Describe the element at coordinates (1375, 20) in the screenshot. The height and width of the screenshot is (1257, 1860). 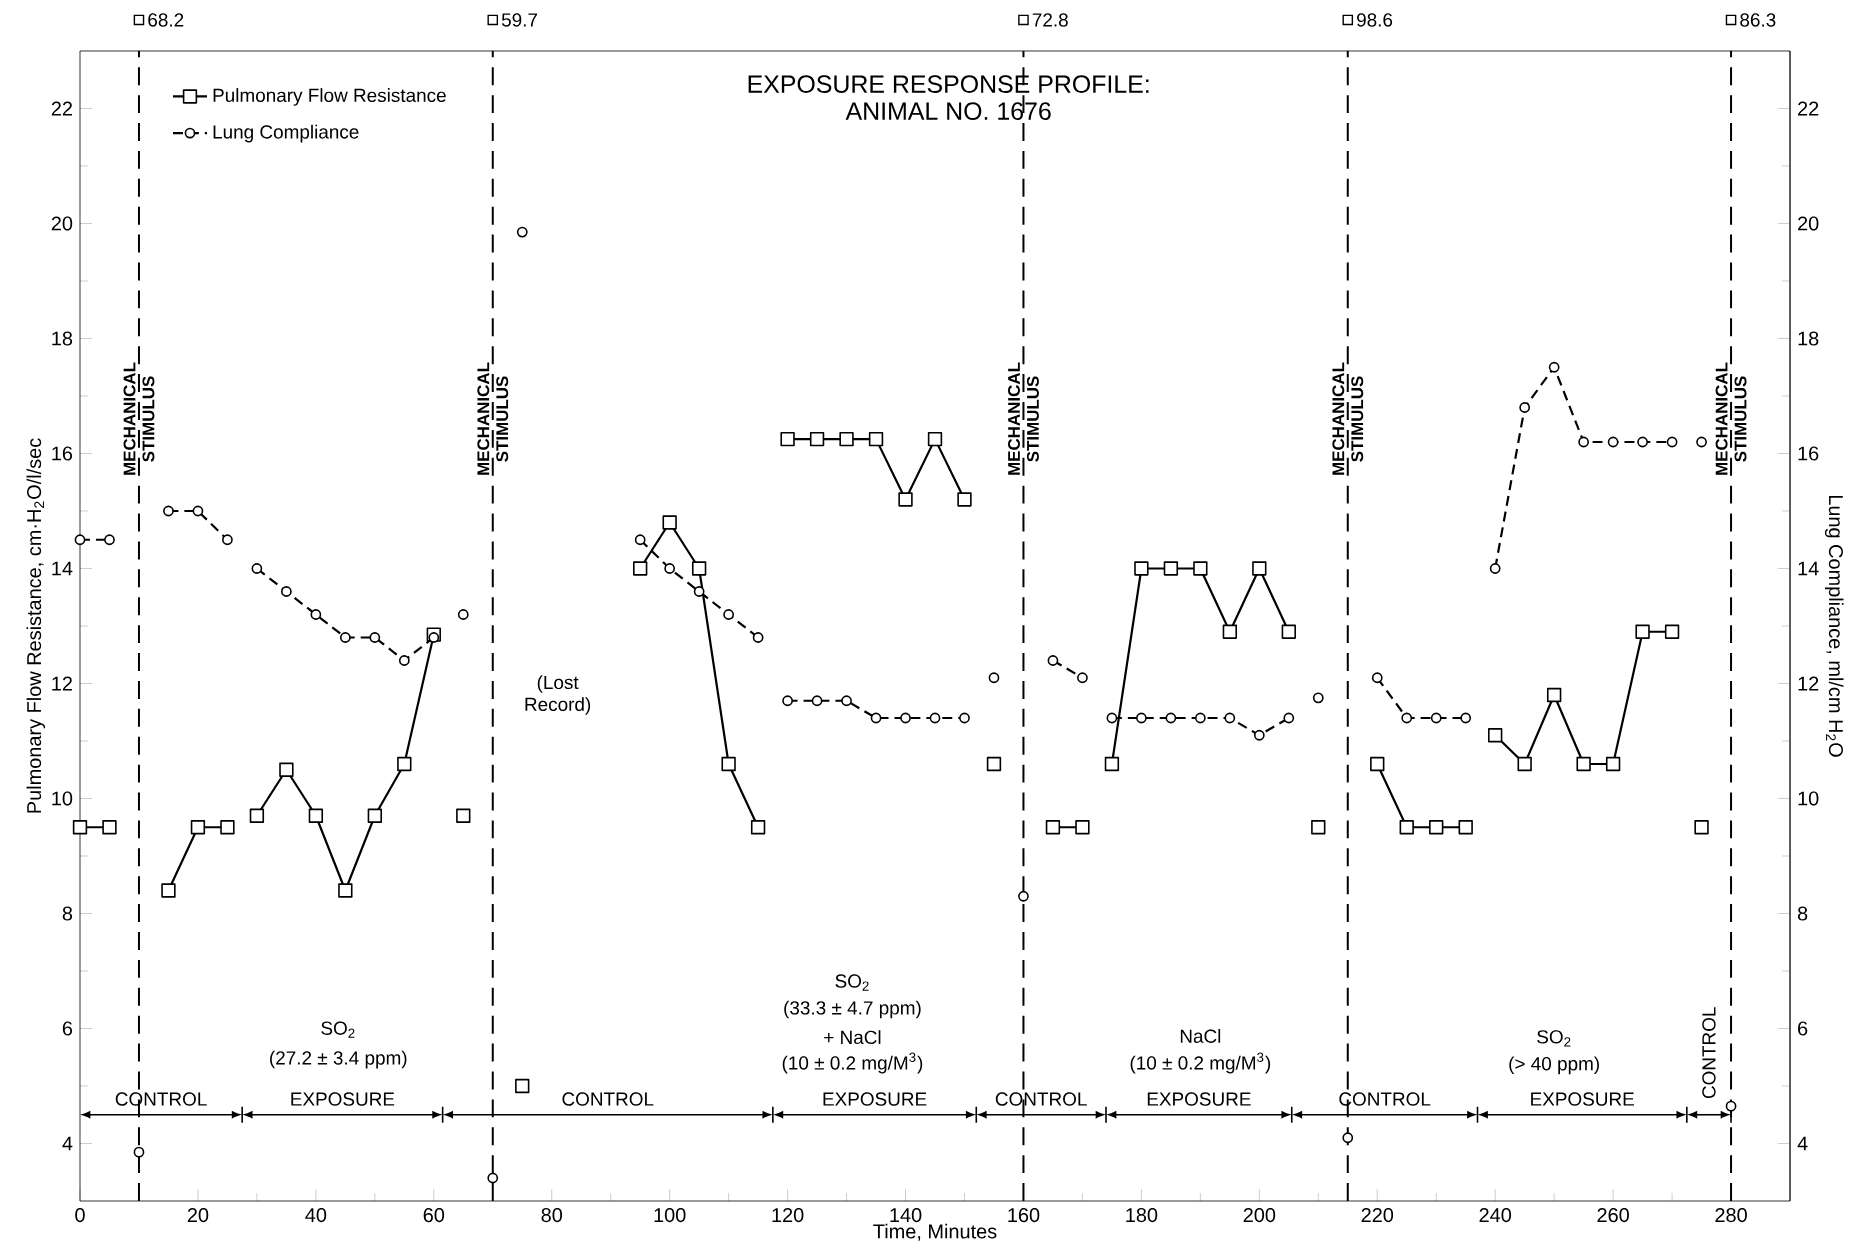
I see `text: 98.6` at that location.